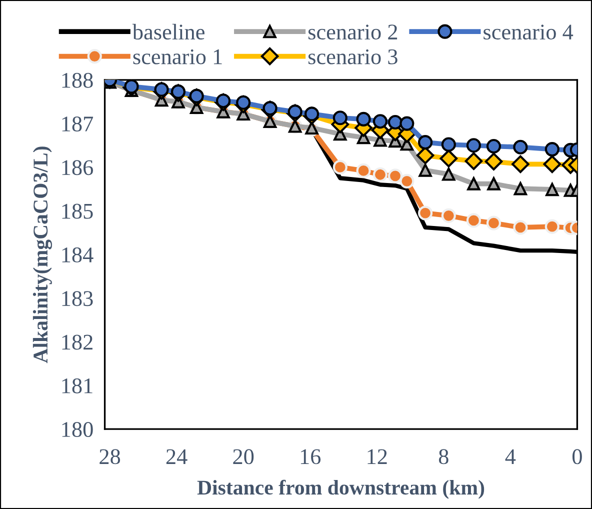  Describe the element at coordinates (340, 489) in the screenshot. I see `x-axis-title: Distance from downstream (km)` at that location.